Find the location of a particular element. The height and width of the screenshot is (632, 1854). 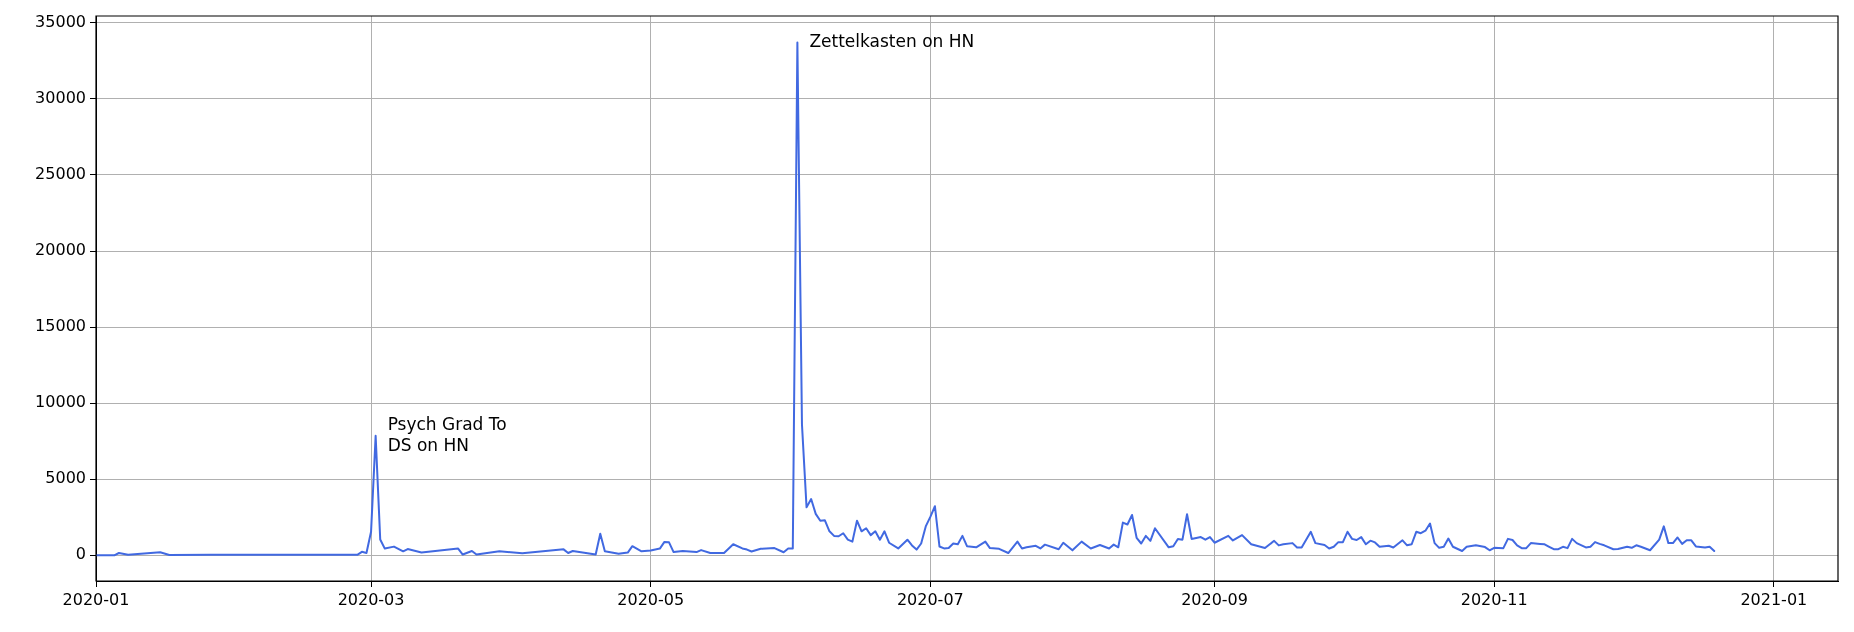

annotation: Zettelkasten on HN is located at coordinates (892, 41).